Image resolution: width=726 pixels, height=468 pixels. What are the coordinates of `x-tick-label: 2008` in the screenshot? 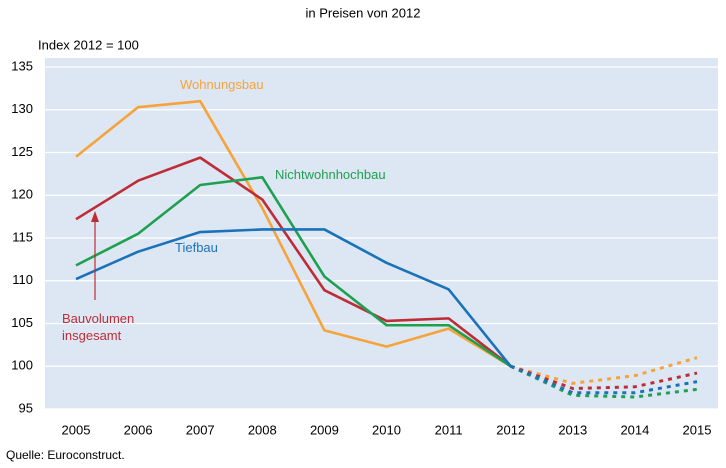 It's located at (262, 429).